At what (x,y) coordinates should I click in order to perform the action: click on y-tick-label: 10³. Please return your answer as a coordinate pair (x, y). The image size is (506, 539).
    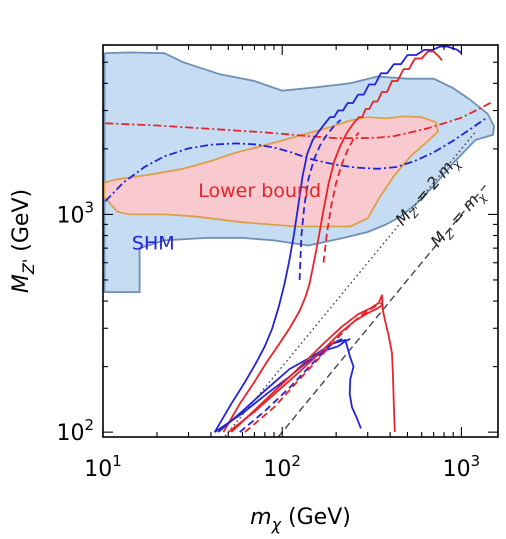
    Looking at the image, I should click on (75, 213).